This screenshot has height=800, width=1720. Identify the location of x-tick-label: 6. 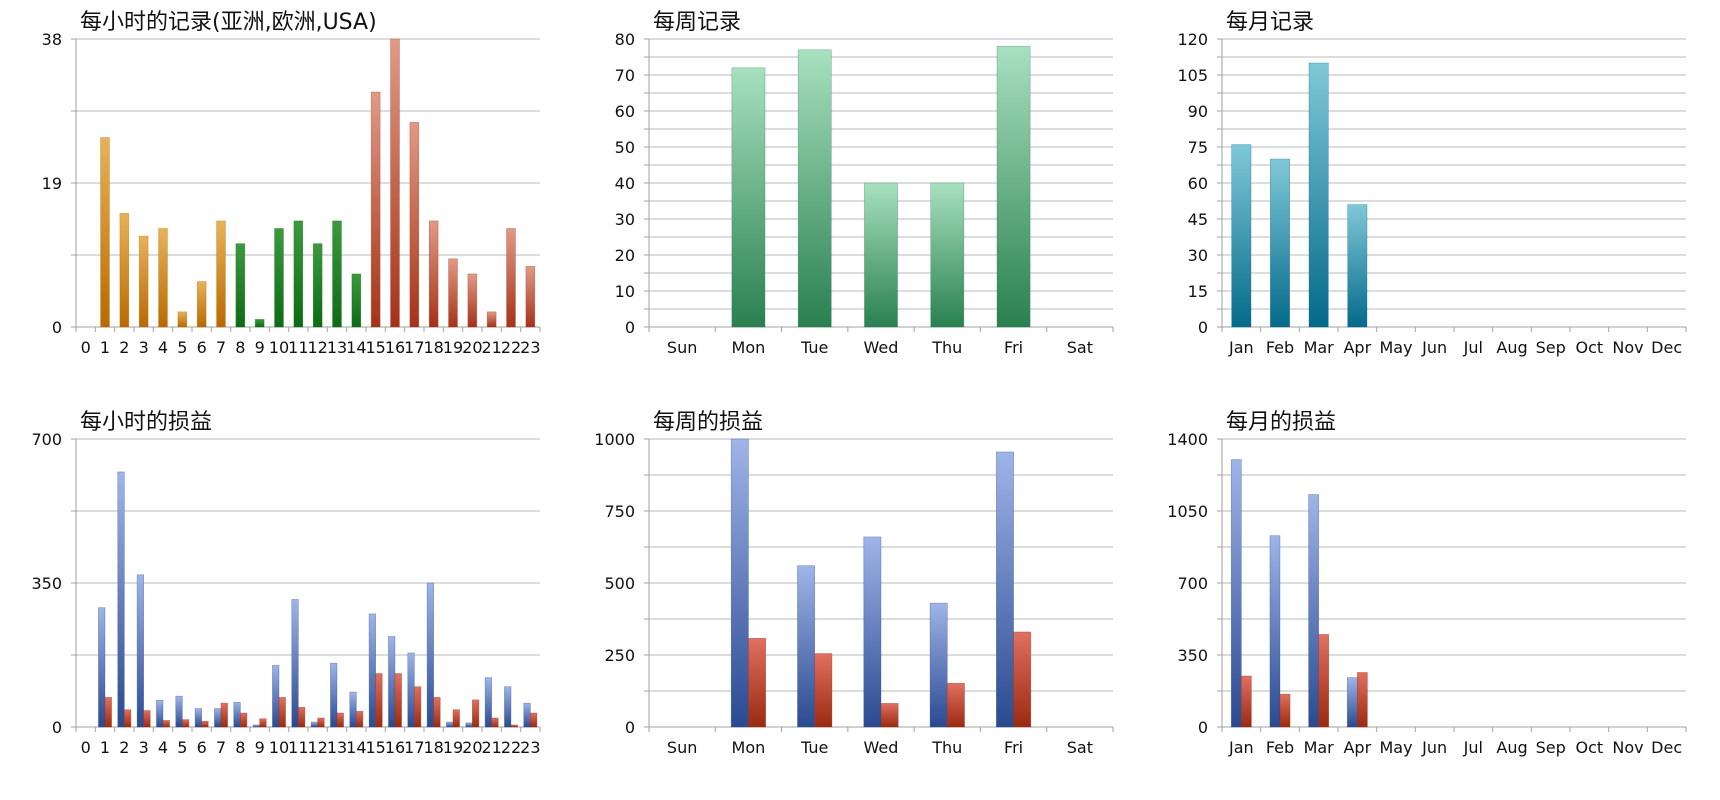
(202, 347).